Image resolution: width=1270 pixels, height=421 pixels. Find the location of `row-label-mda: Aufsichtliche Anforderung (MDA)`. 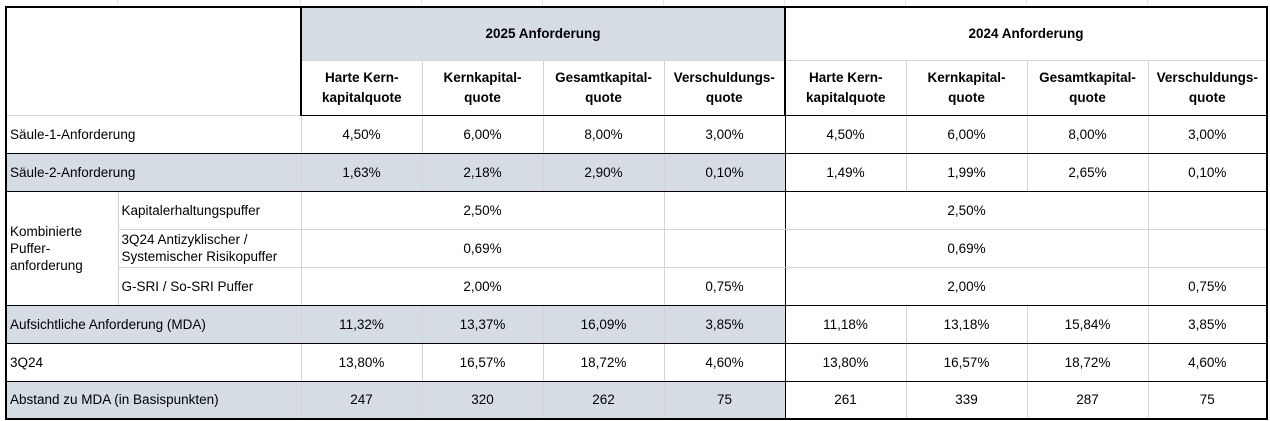

row-label-mda: Aufsichtliche Anforderung (MDA) is located at coordinates (153, 324).